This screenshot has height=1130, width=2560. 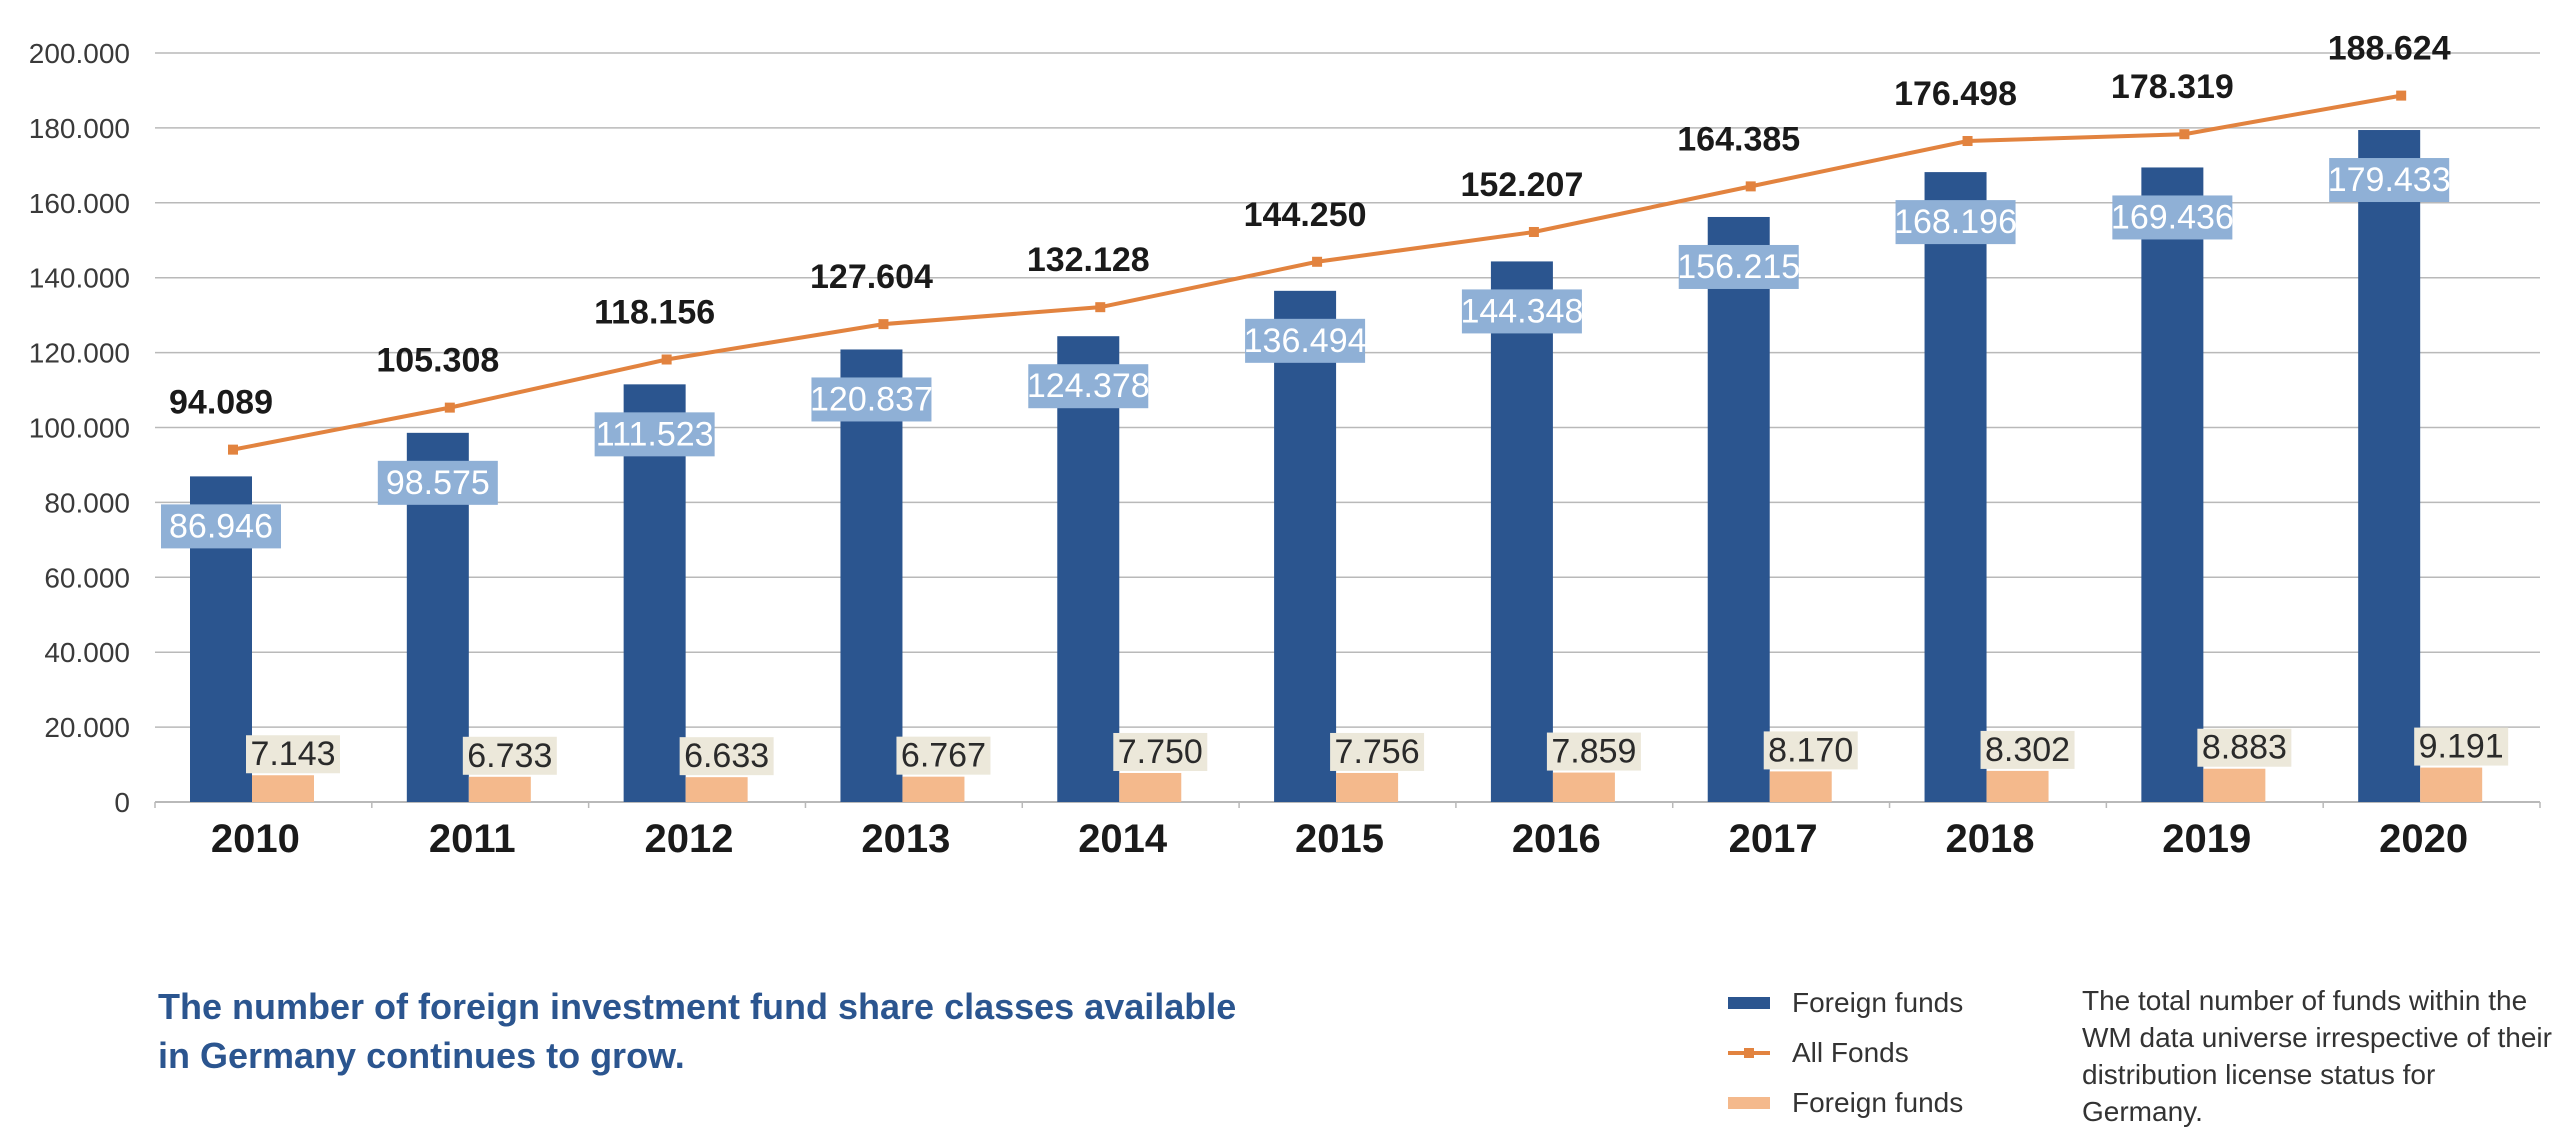 I want to click on small-bar-value-label: 6.767, so click(x=943, y=756).